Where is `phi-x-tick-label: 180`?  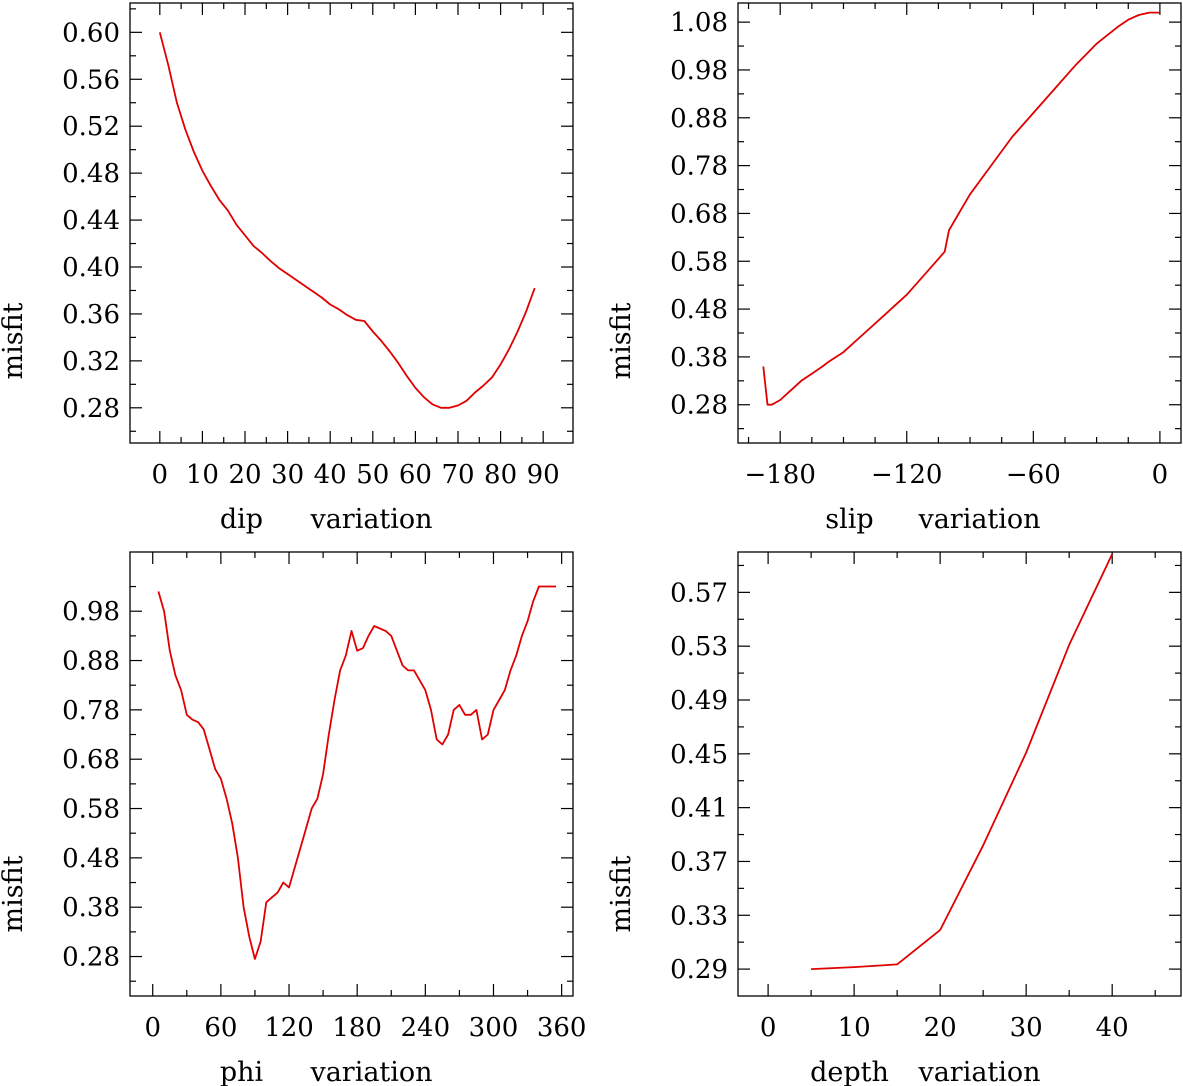
phi-x-tick-label: 180 is located at coordinates (357, 1028).